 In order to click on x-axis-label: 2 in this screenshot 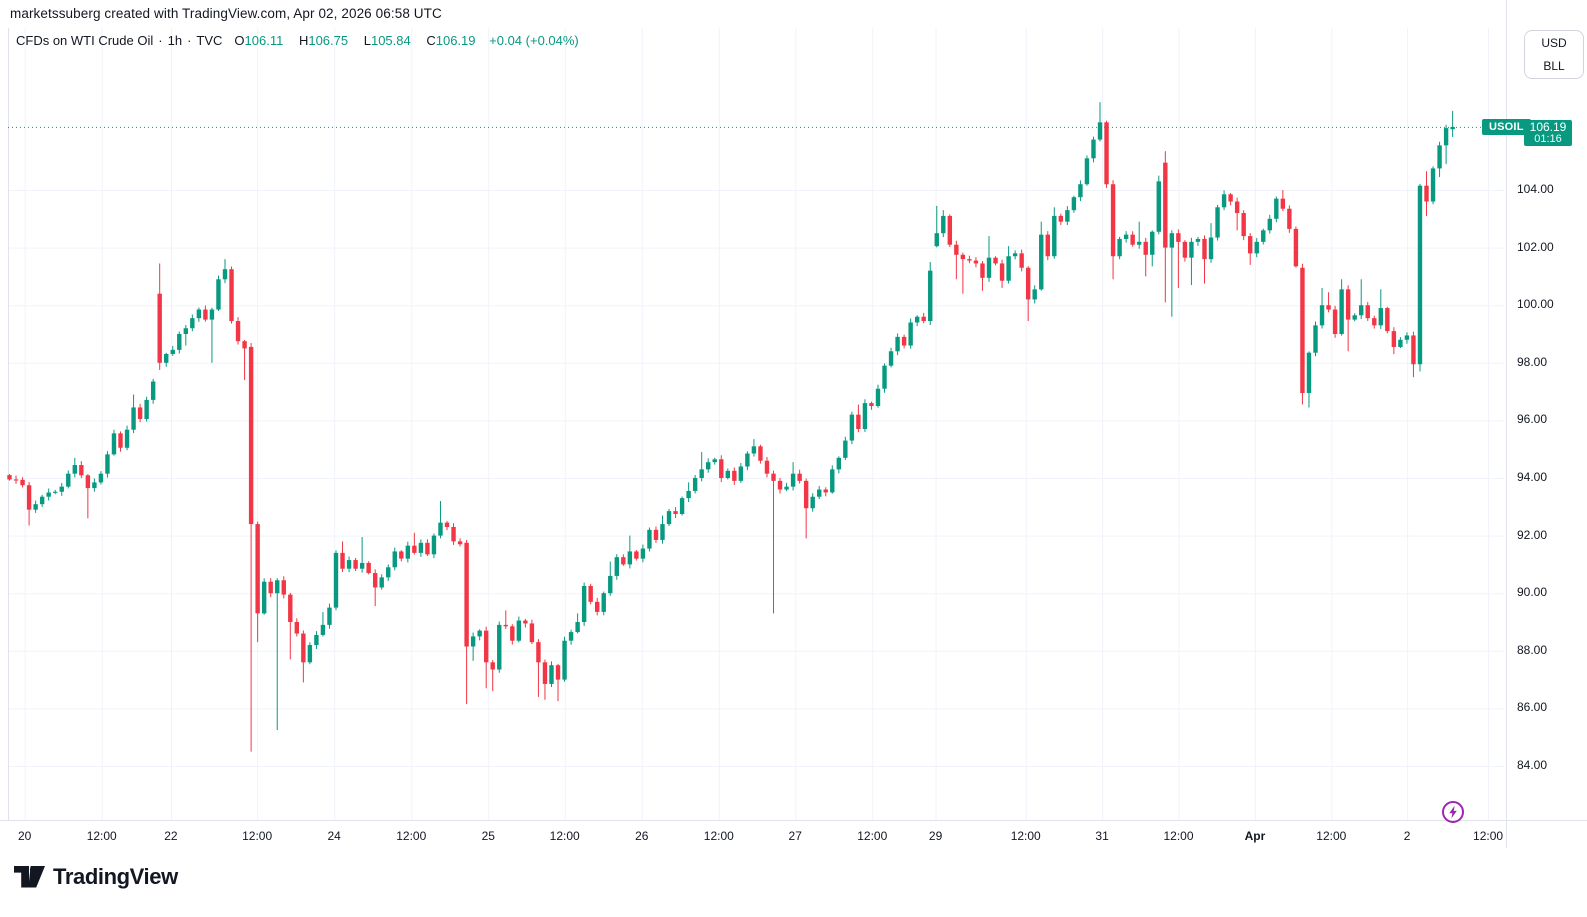, I will do `click(1407, 836)`.